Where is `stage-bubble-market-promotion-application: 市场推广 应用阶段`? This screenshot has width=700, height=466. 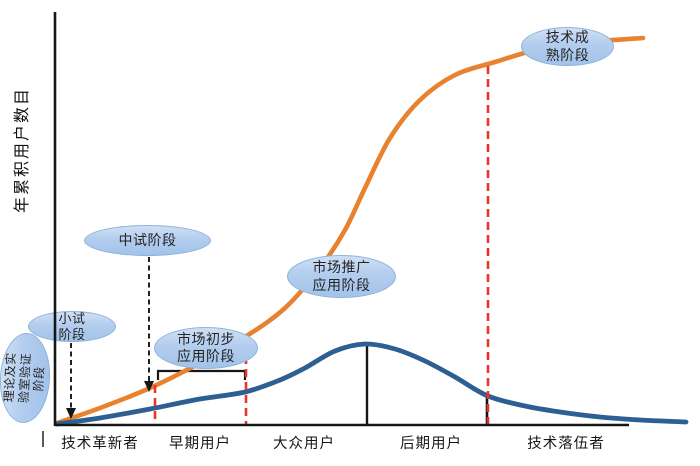 stage-bubble-market-promotion-application: 市场推广 应用阶段 is located at coordinates (341, 276).